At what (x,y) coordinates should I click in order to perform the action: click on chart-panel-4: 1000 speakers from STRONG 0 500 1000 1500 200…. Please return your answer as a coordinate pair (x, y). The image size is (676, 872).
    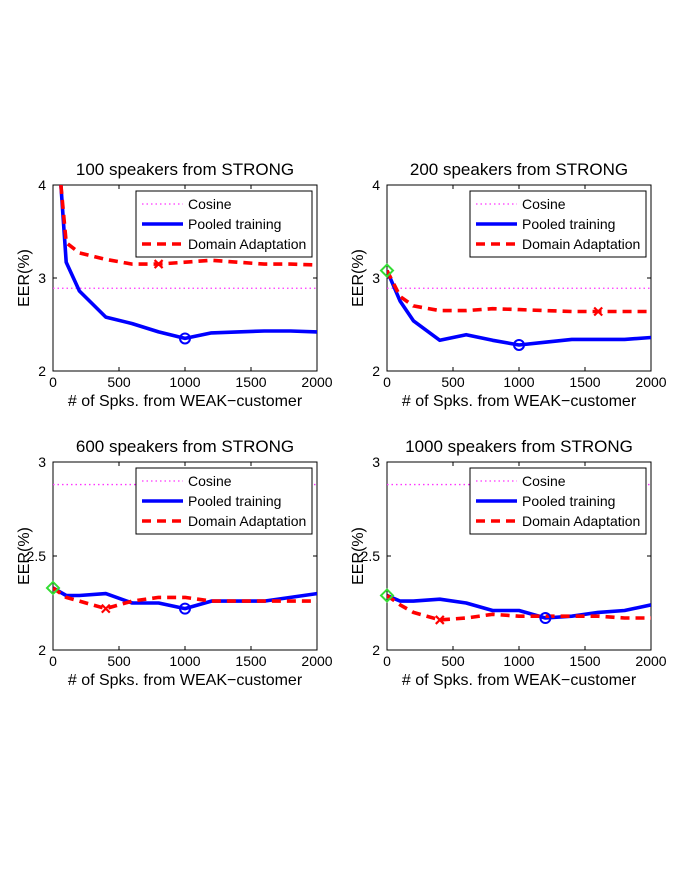
    Looking at the image, I should click on (508, 563).